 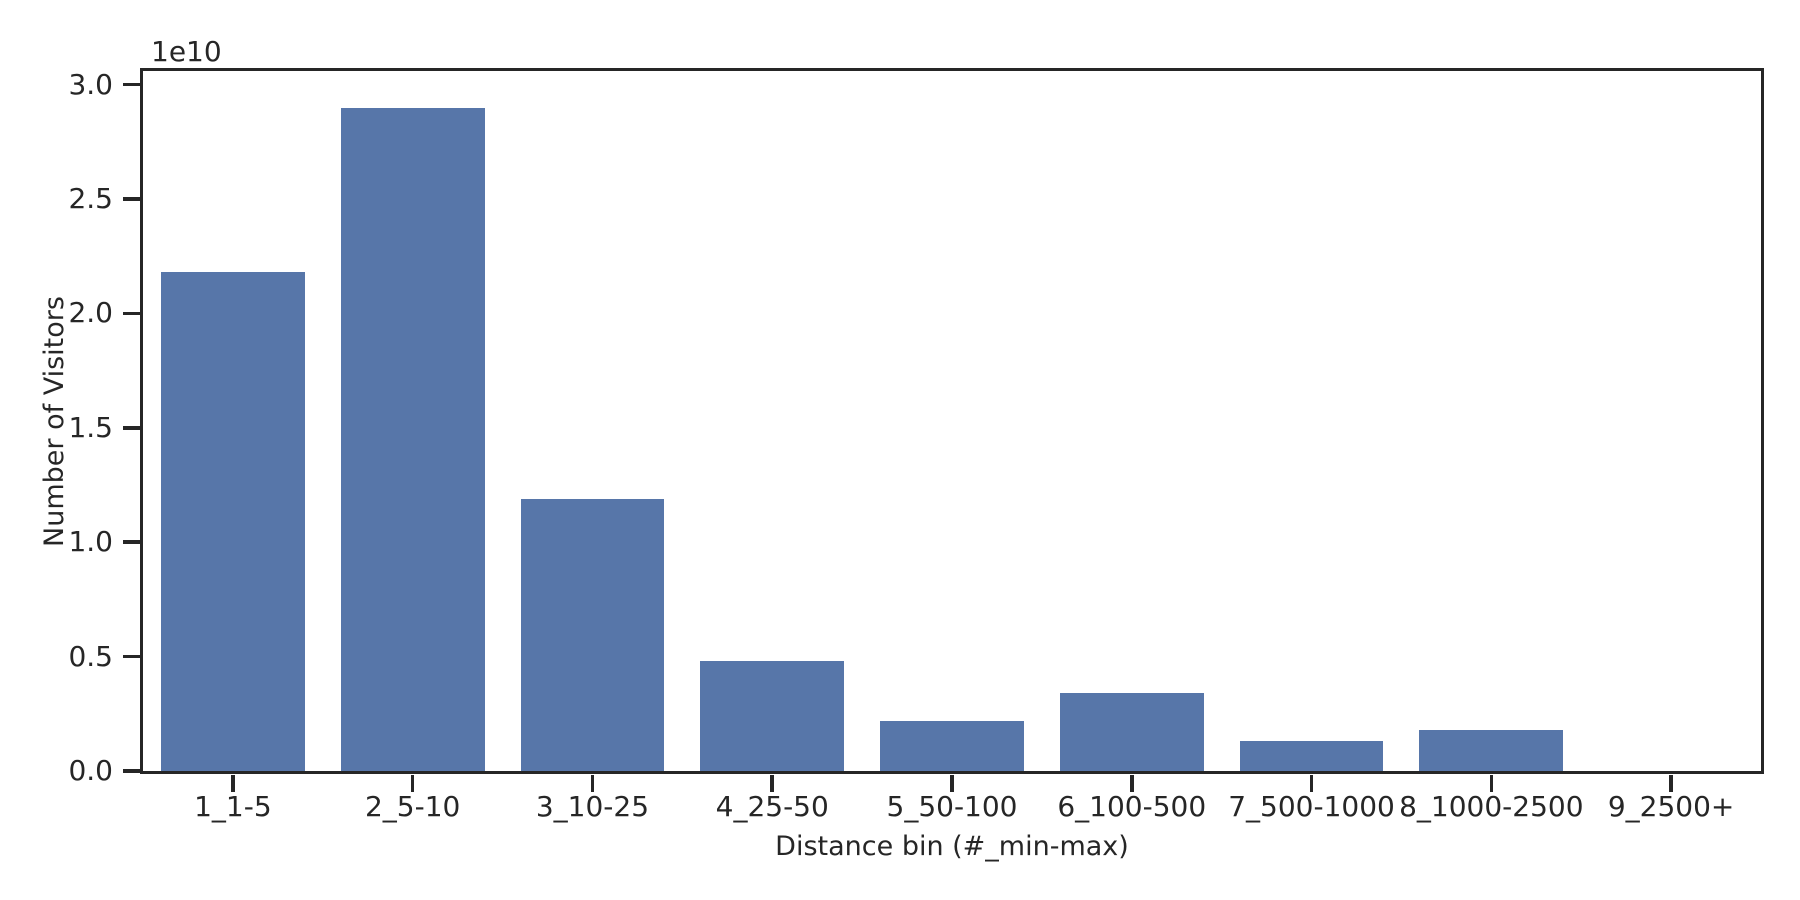 I want to click on y-tick-label: 3.0, so click(x=90, y=84).